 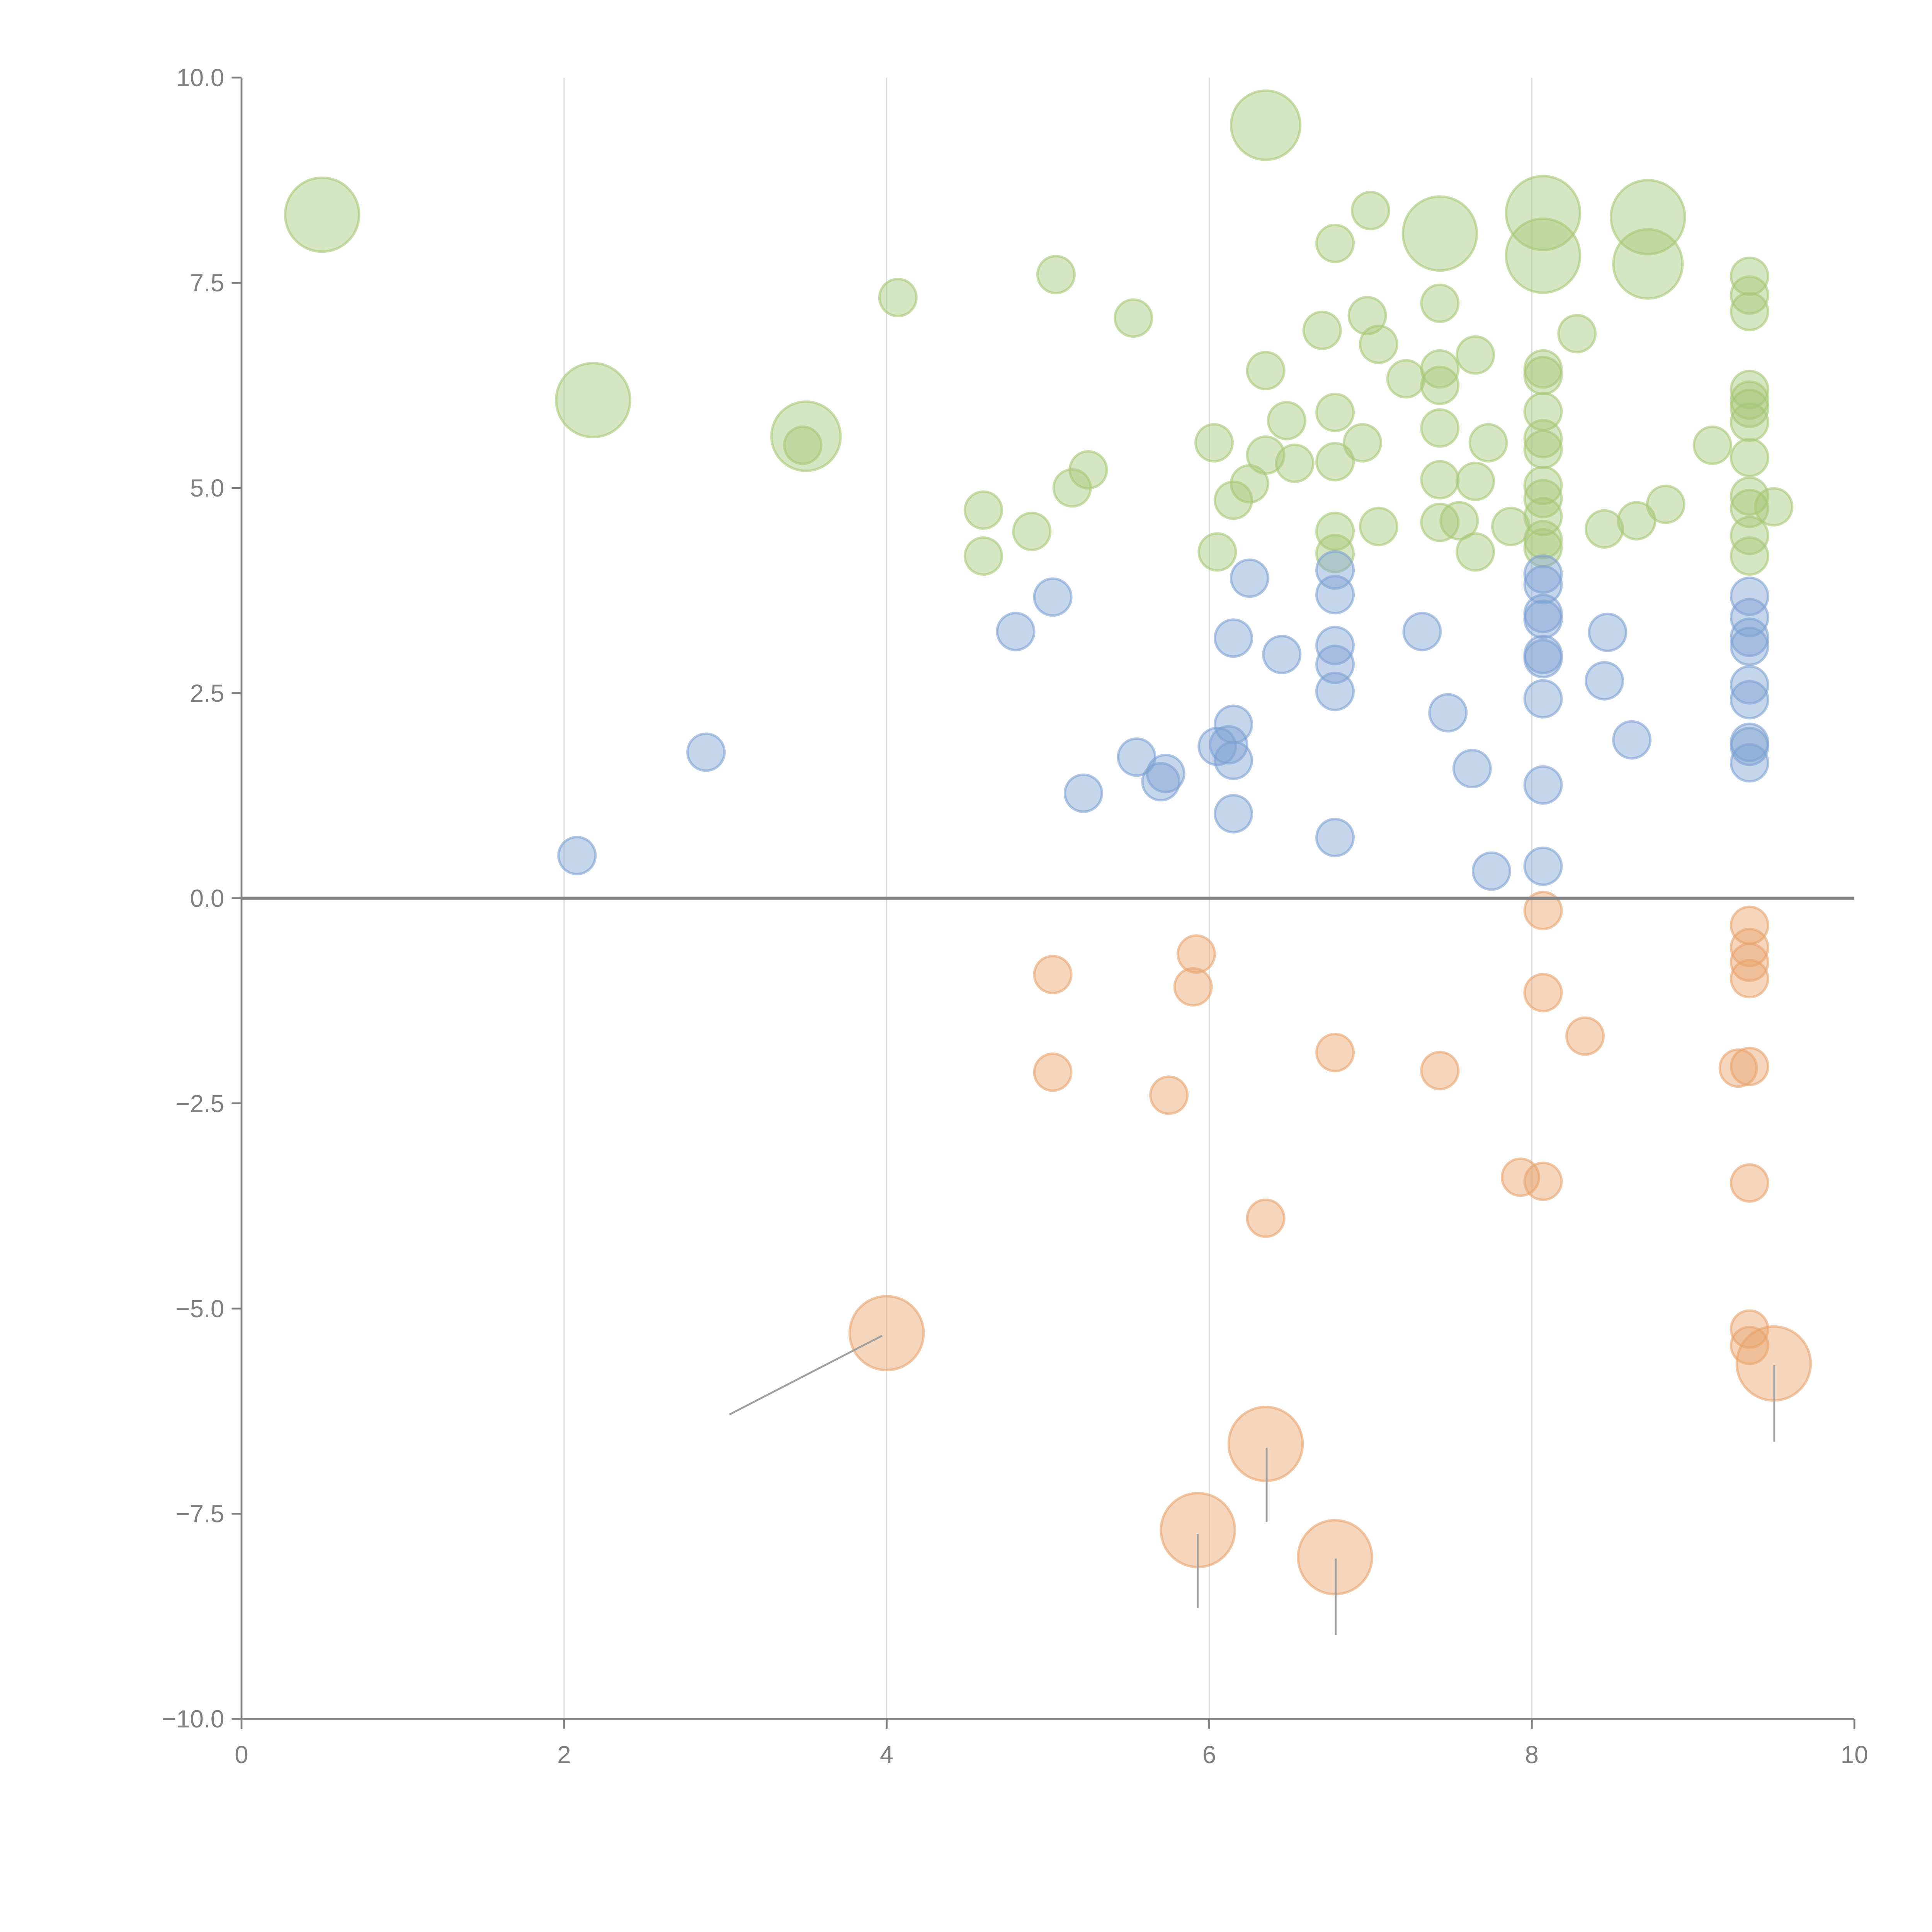 What do you see at coordinates (200, 1514) in the screenshot?
I see `y-tick-label: −7.5` at bounding box center [200, 1514].